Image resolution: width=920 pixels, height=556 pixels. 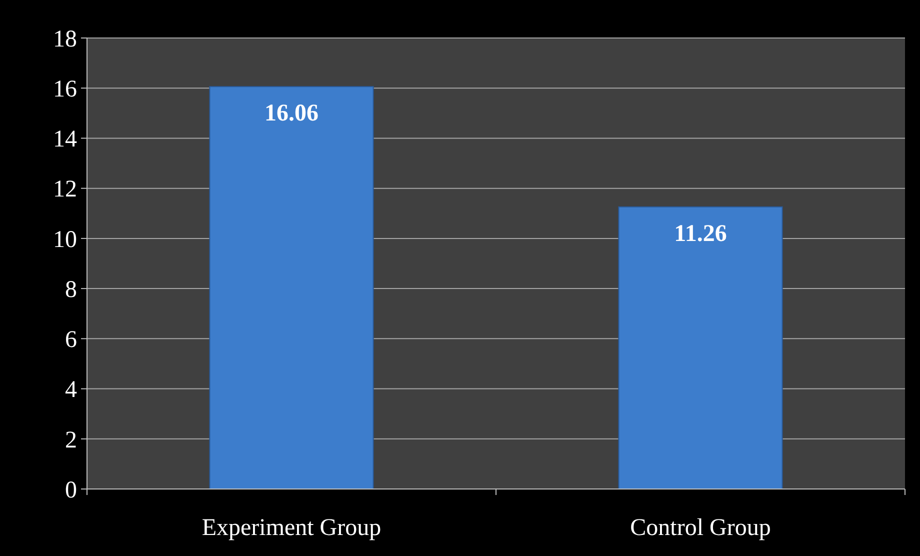 What do you see at coordinates (65, 89) in the screenshot?
I see `y-tick-label: 16` at bounding box center [65, 89].